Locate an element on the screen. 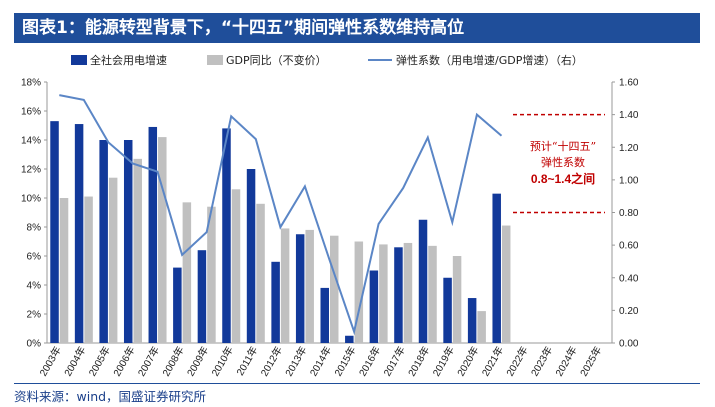  annotation-line3: 0.8~1.4之间 is located at coordinates (563, 178).